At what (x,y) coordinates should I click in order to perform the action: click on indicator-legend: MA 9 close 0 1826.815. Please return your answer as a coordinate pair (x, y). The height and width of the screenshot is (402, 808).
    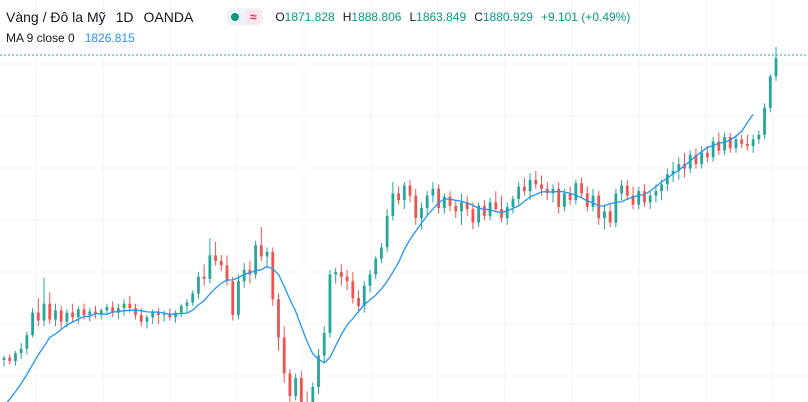
    Looking at the image, I should click on (70, 38).